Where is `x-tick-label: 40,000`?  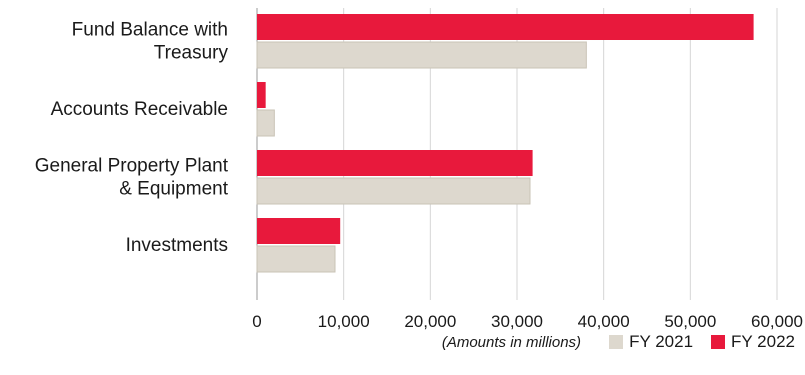
x-tick-label: 40,000 is located at coordinates (604, 321).